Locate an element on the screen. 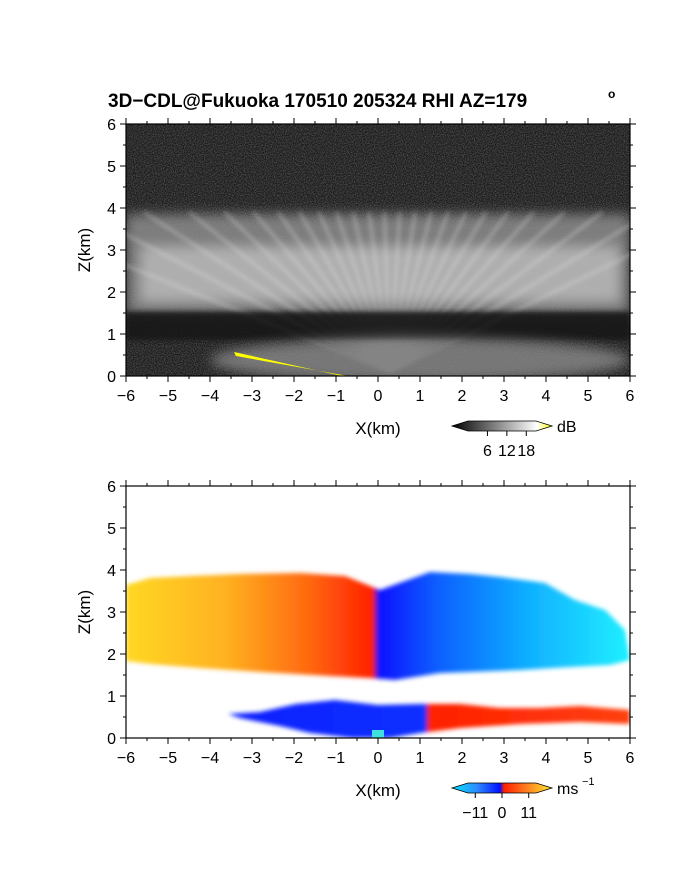 This screenshot has width=680, height=880. colorbar-tick-label: 12 is located at coordinates (507, 451).